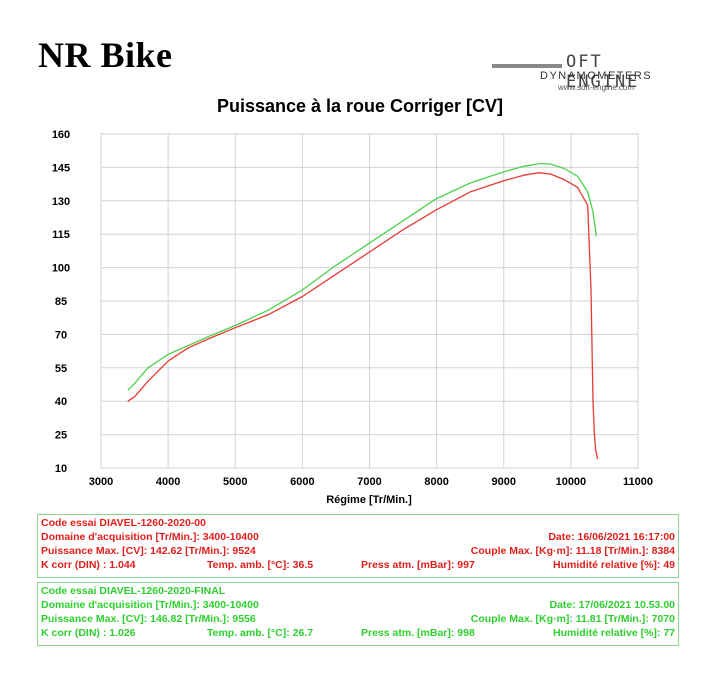 The image size is (720, 684). I want to click on y-tick-label: 100, so click(61, 269).